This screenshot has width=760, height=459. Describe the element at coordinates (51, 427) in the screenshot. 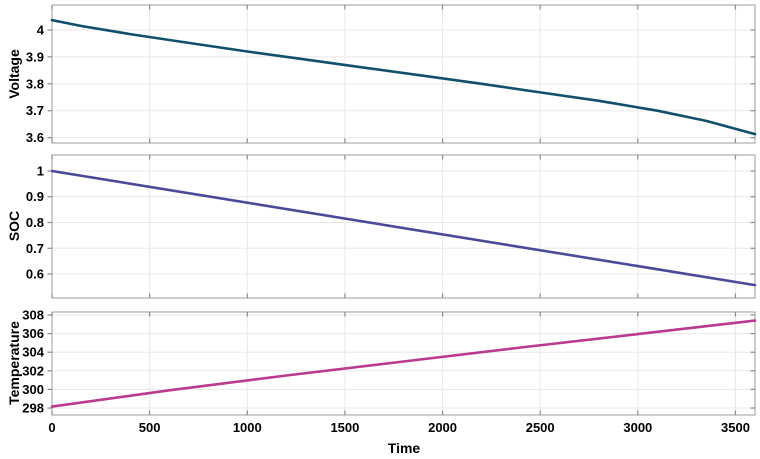

I see `x-tick-label: 0` at that location.